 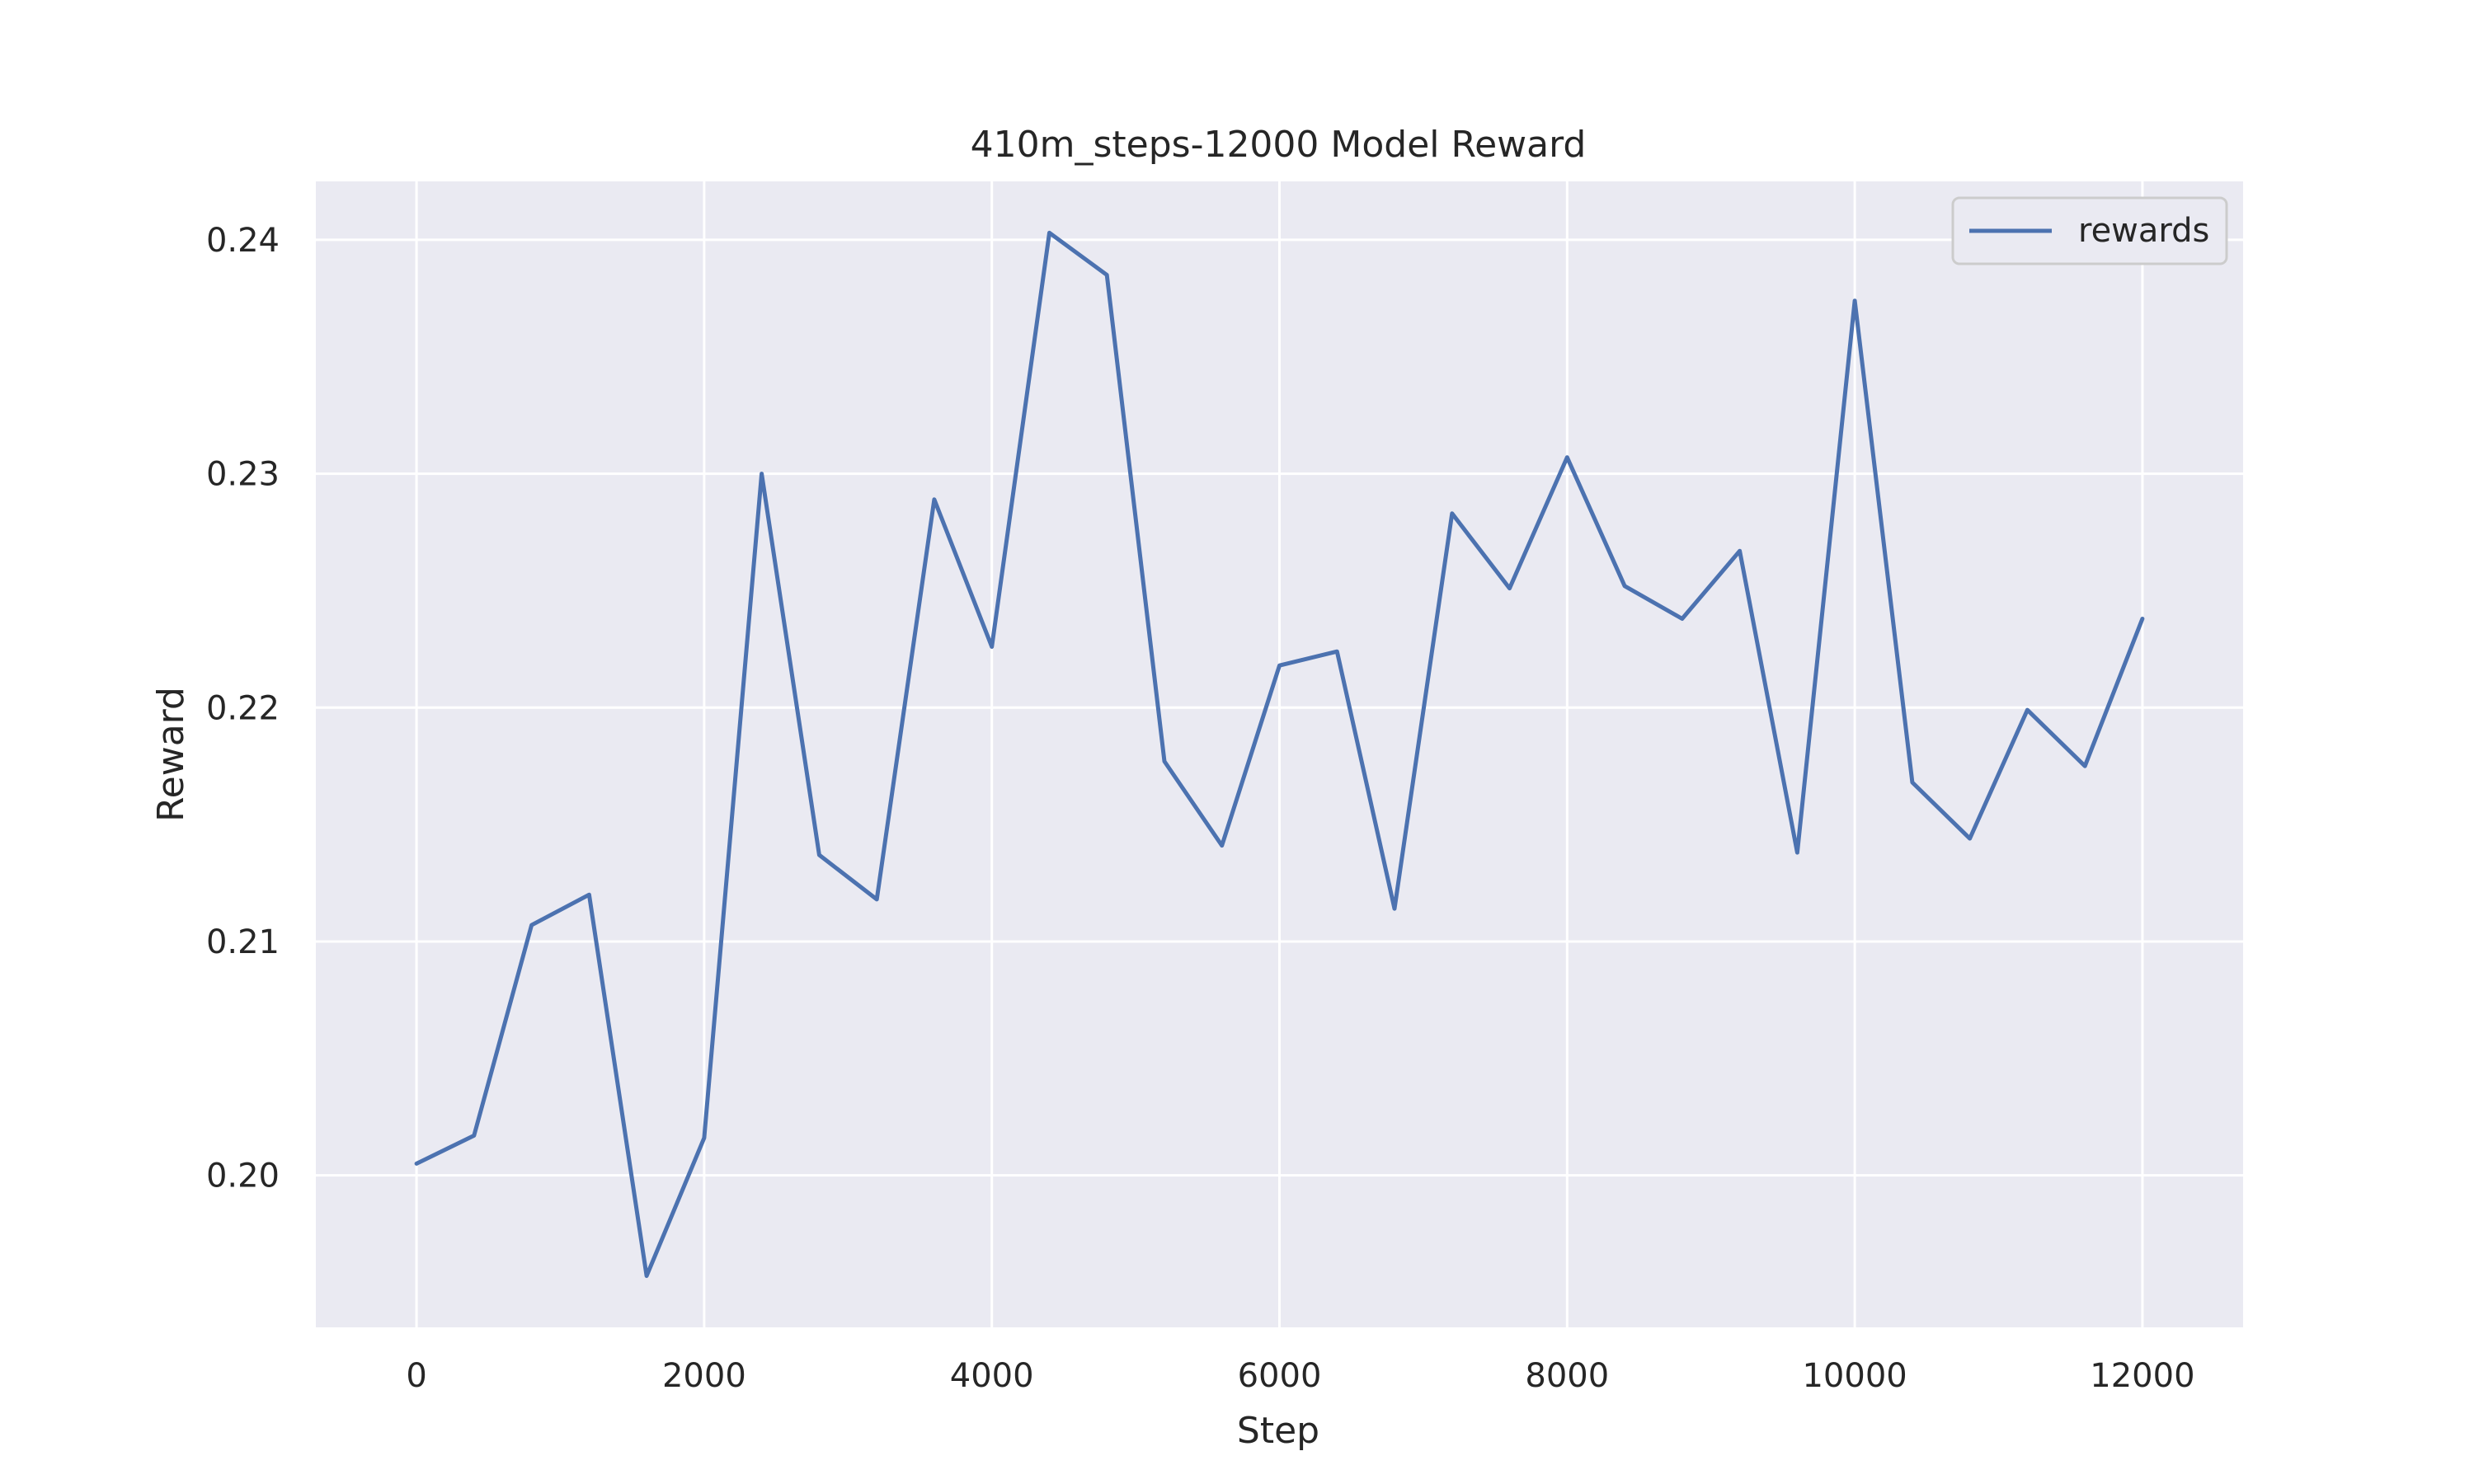 What do you see at coordinates (1279, 145) in the screenshot?
I see `chart-title: 410m_steps-12000 Model Reward` at bounding box center [1279, 145].